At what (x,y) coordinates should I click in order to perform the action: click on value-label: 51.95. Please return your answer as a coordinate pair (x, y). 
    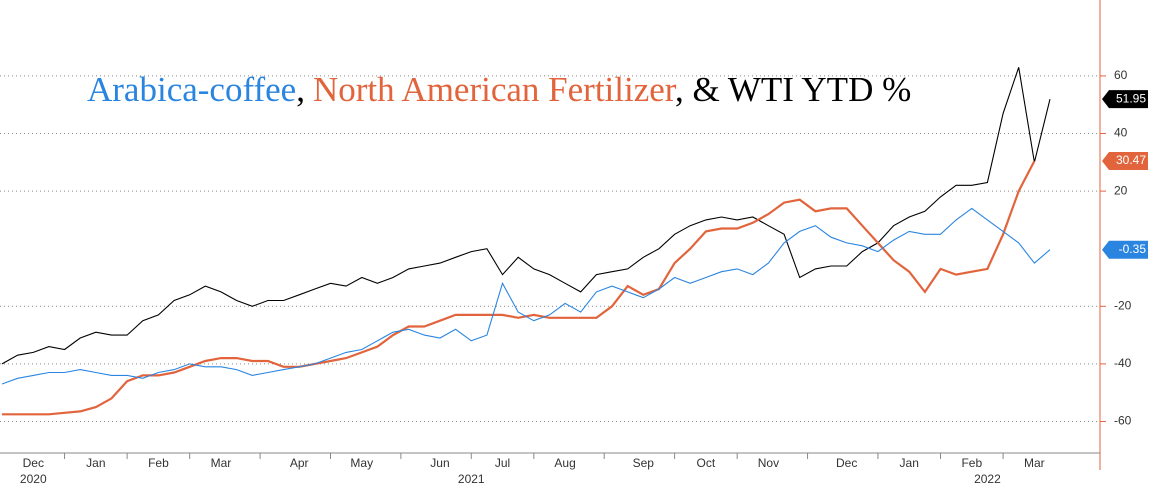
    Looking at the image, I should click on (1131, 98).